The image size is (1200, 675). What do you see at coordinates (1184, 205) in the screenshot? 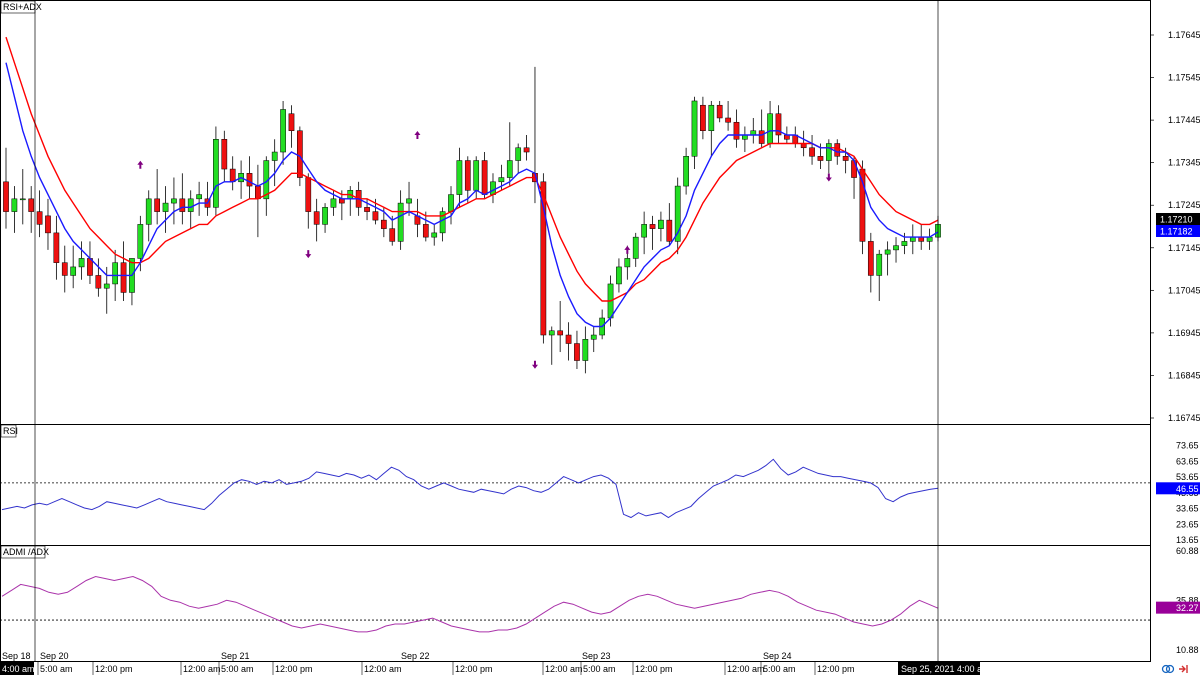
I see `price-axis-label: 1.17245` at bounding box center [1184, 205].